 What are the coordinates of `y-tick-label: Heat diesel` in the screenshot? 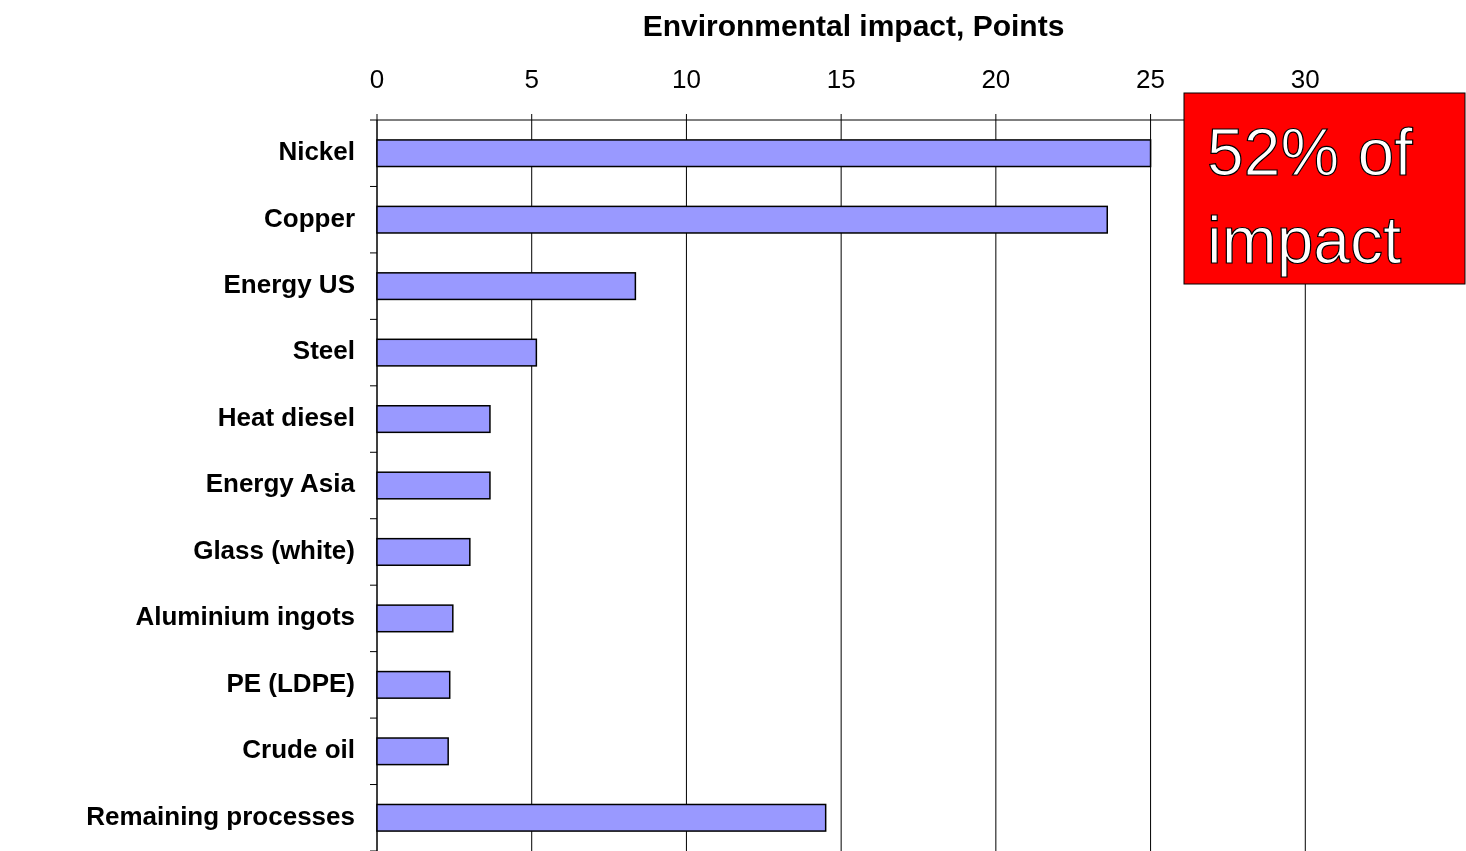 It's located at (286, 416).